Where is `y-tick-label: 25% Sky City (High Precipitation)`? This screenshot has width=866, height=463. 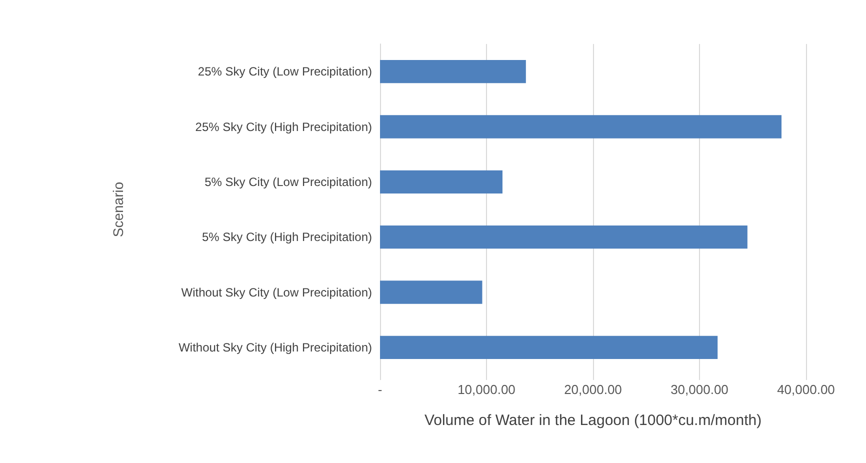 y-tick-label: 25% Sky City (High Precipitation) is located at coordinates (283, 127).